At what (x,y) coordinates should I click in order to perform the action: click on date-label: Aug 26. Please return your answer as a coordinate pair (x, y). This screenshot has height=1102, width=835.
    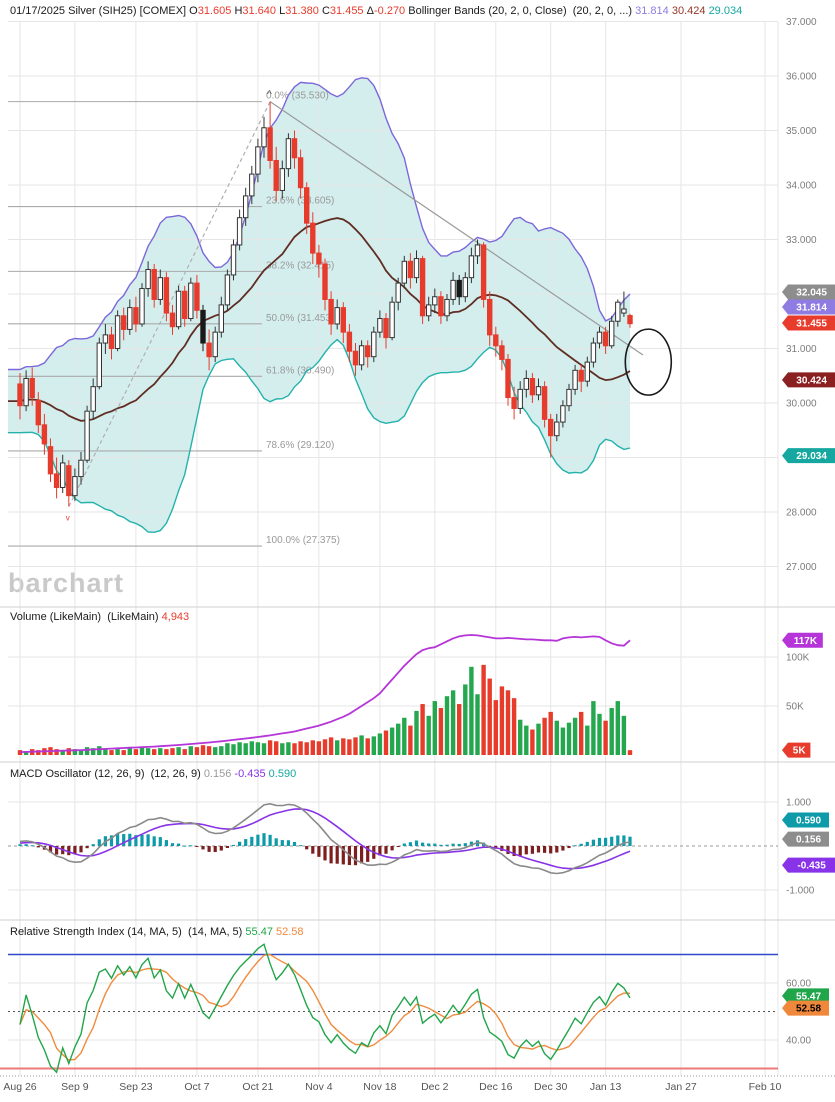
    Looking at the image, I should click on (19, 1087).